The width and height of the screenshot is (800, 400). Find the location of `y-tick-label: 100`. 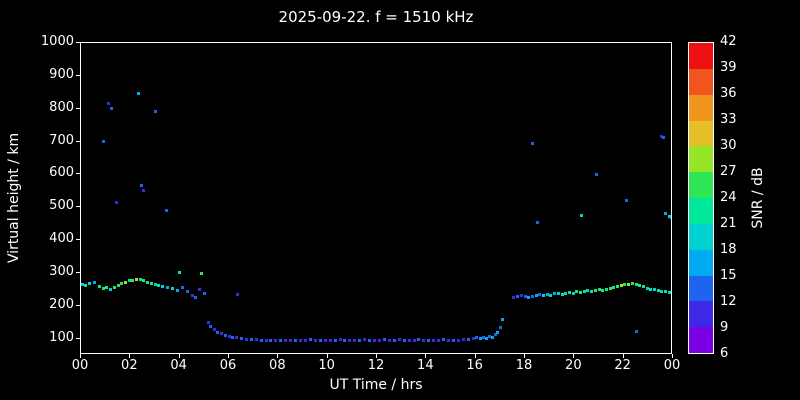

y-tick-label: 100 is located at coordinates (61, 337).